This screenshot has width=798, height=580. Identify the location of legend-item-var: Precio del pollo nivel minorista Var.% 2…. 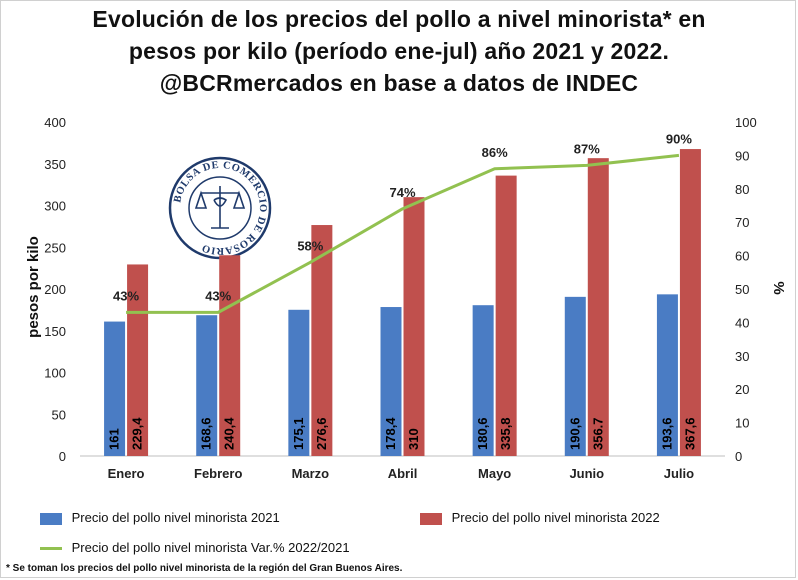
(195, 547).